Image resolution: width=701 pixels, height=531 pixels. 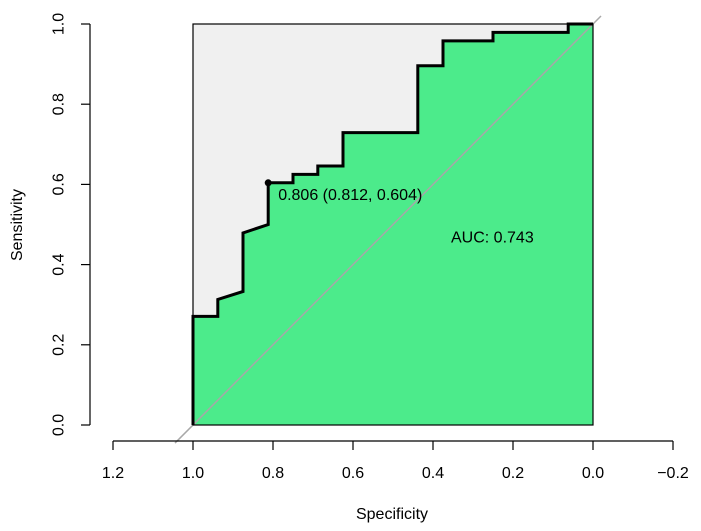 What do you see at coordinates (273, 473) in the screenshot?
I see `x-tick-label: 0.8` at bounding box center [273, 473].